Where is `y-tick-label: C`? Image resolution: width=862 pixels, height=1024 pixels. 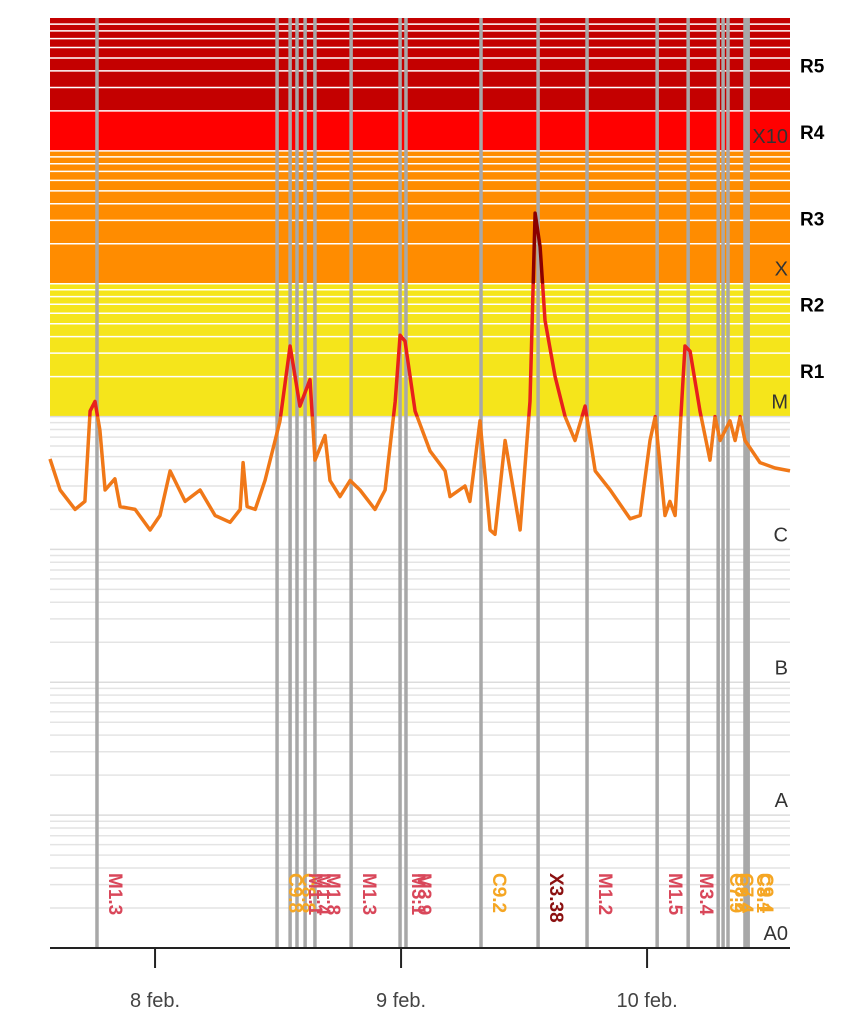
y-tick-label: C is located at coordinates (781, 535).